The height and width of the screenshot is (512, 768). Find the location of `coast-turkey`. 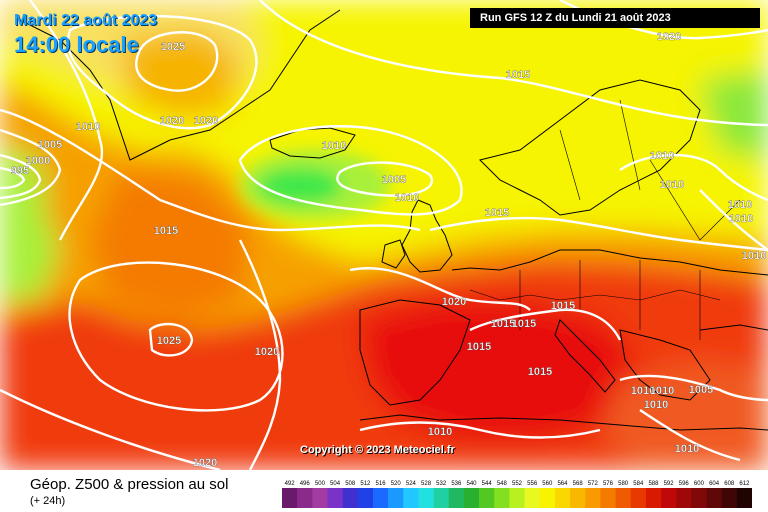

coast-turkey is located at coordinates (733, 327).